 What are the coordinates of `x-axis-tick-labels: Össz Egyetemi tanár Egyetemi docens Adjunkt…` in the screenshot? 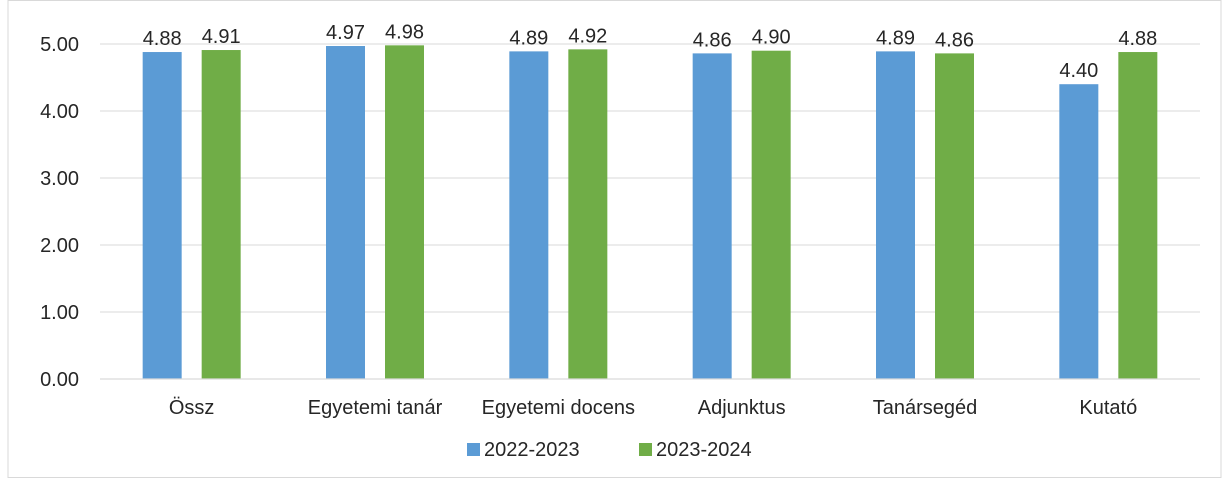 It's located at (653, 408).